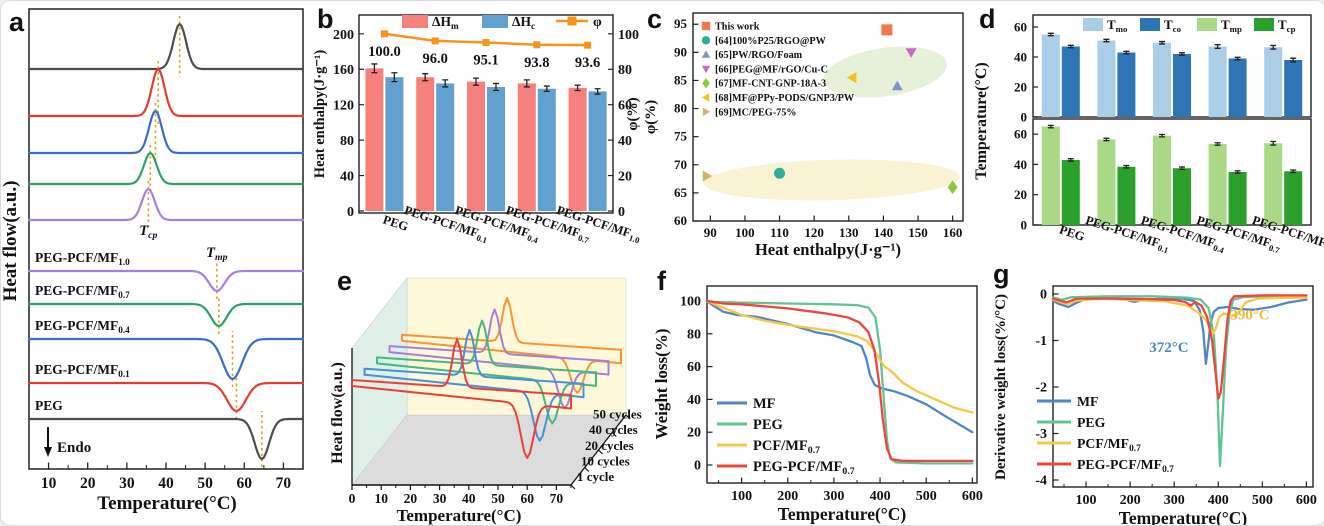  What do you see at coordinates (536, 63) in the screenshot?
I see `phi-value-label: 93.8` at bounding box center [536, 63].